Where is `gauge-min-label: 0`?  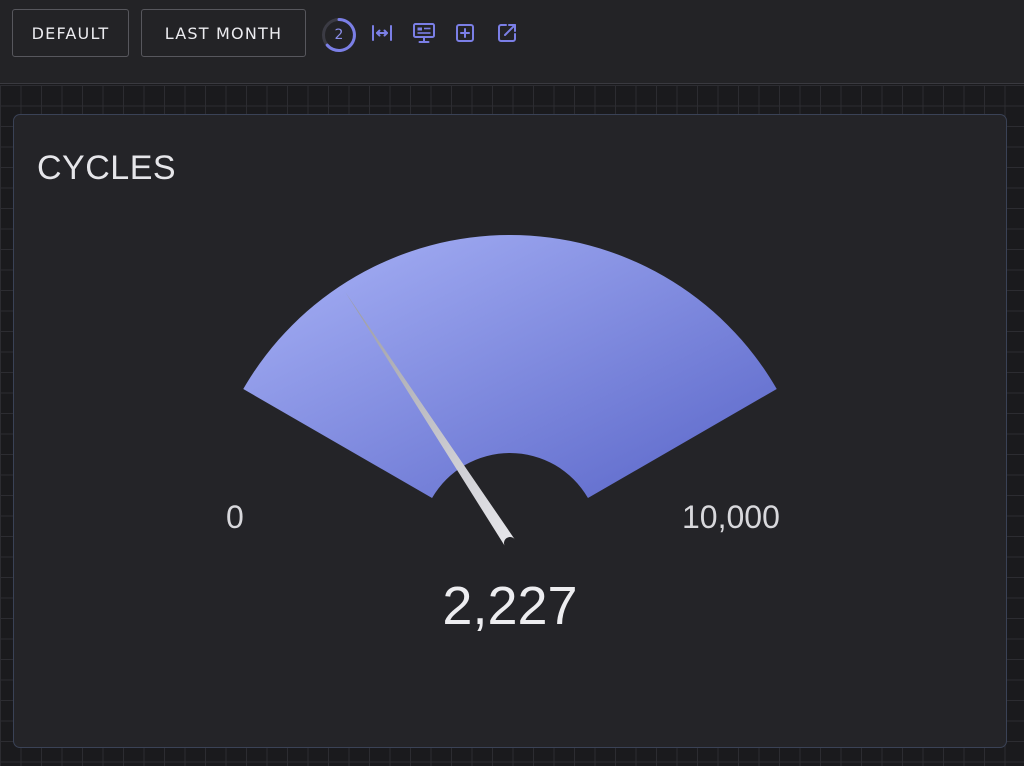 gauge-min-label: 0 is located at coordinates (235, 517).